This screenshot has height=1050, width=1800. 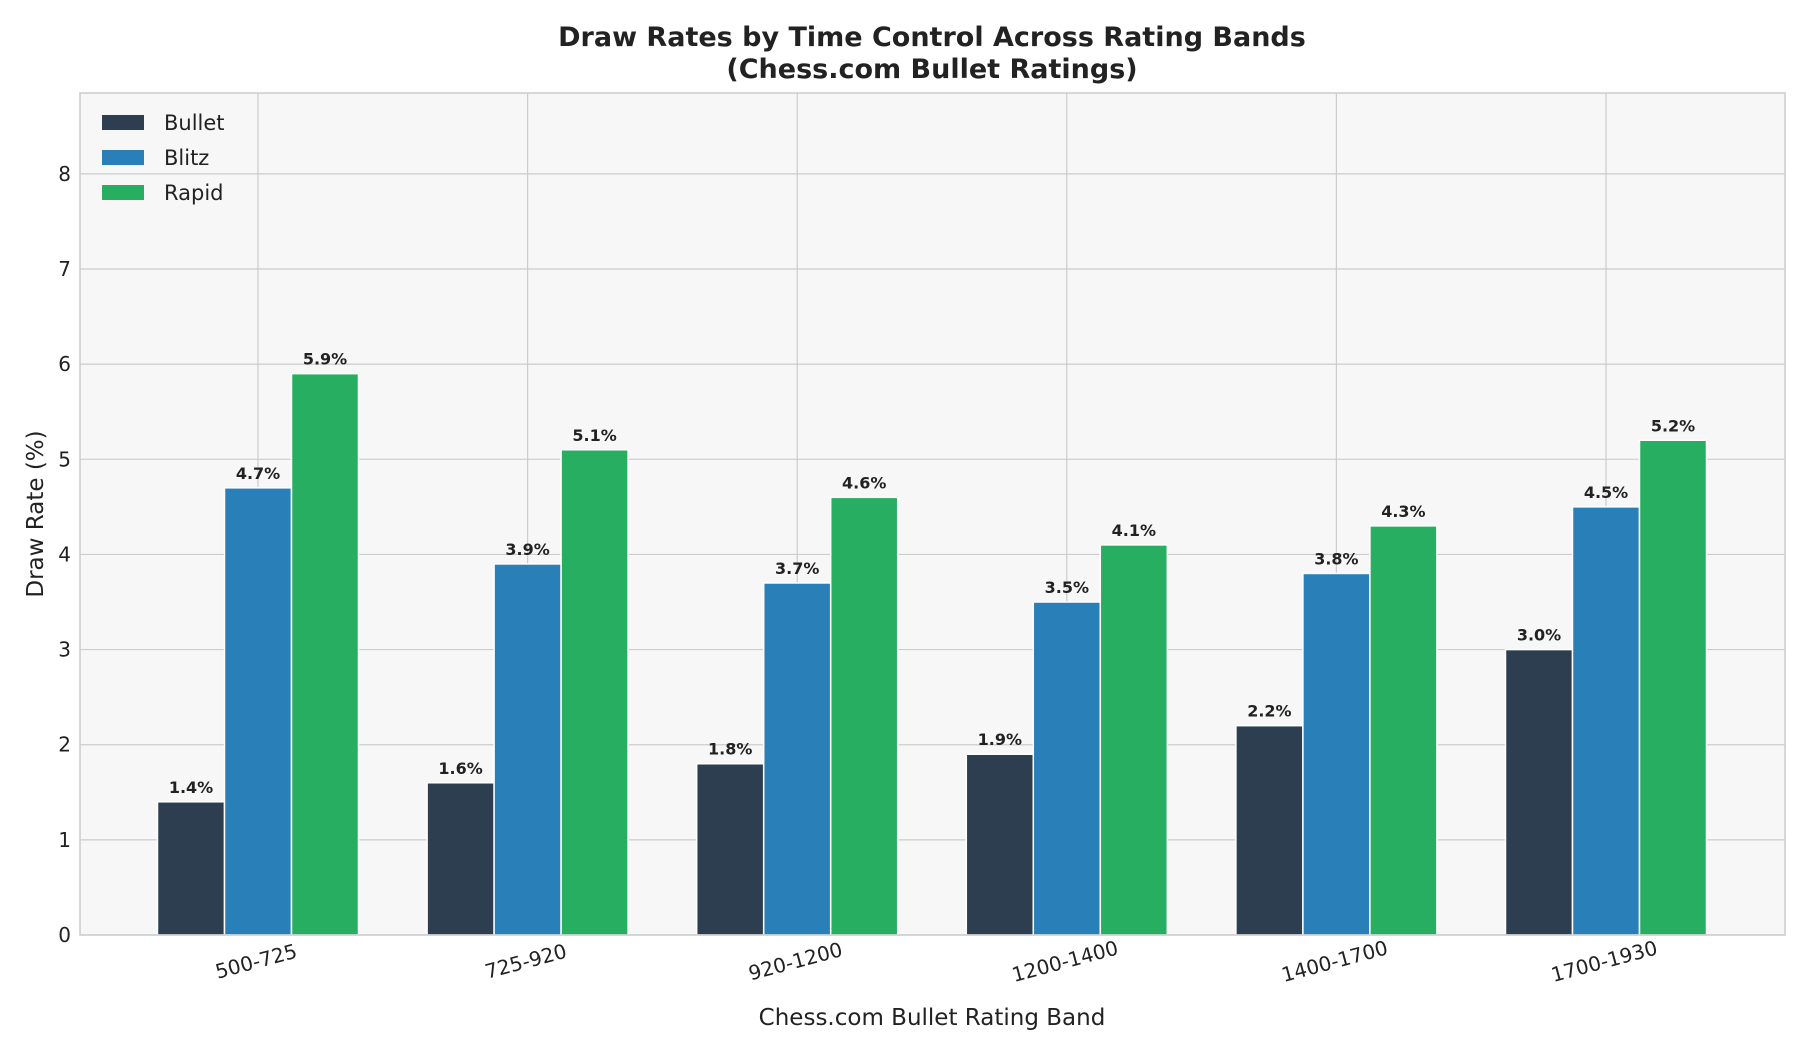 What do you see at coordinates (36, 513) in the screenshot?
I see `y-axis-label: Draw Rate (%)` at bounding box center [36, 513].